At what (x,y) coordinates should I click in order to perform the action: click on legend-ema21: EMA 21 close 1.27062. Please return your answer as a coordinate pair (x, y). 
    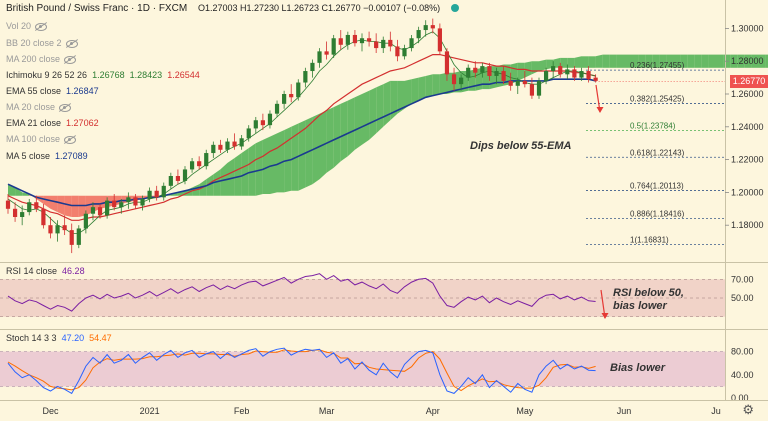
    Looking at the image, I should click on (52, 123).